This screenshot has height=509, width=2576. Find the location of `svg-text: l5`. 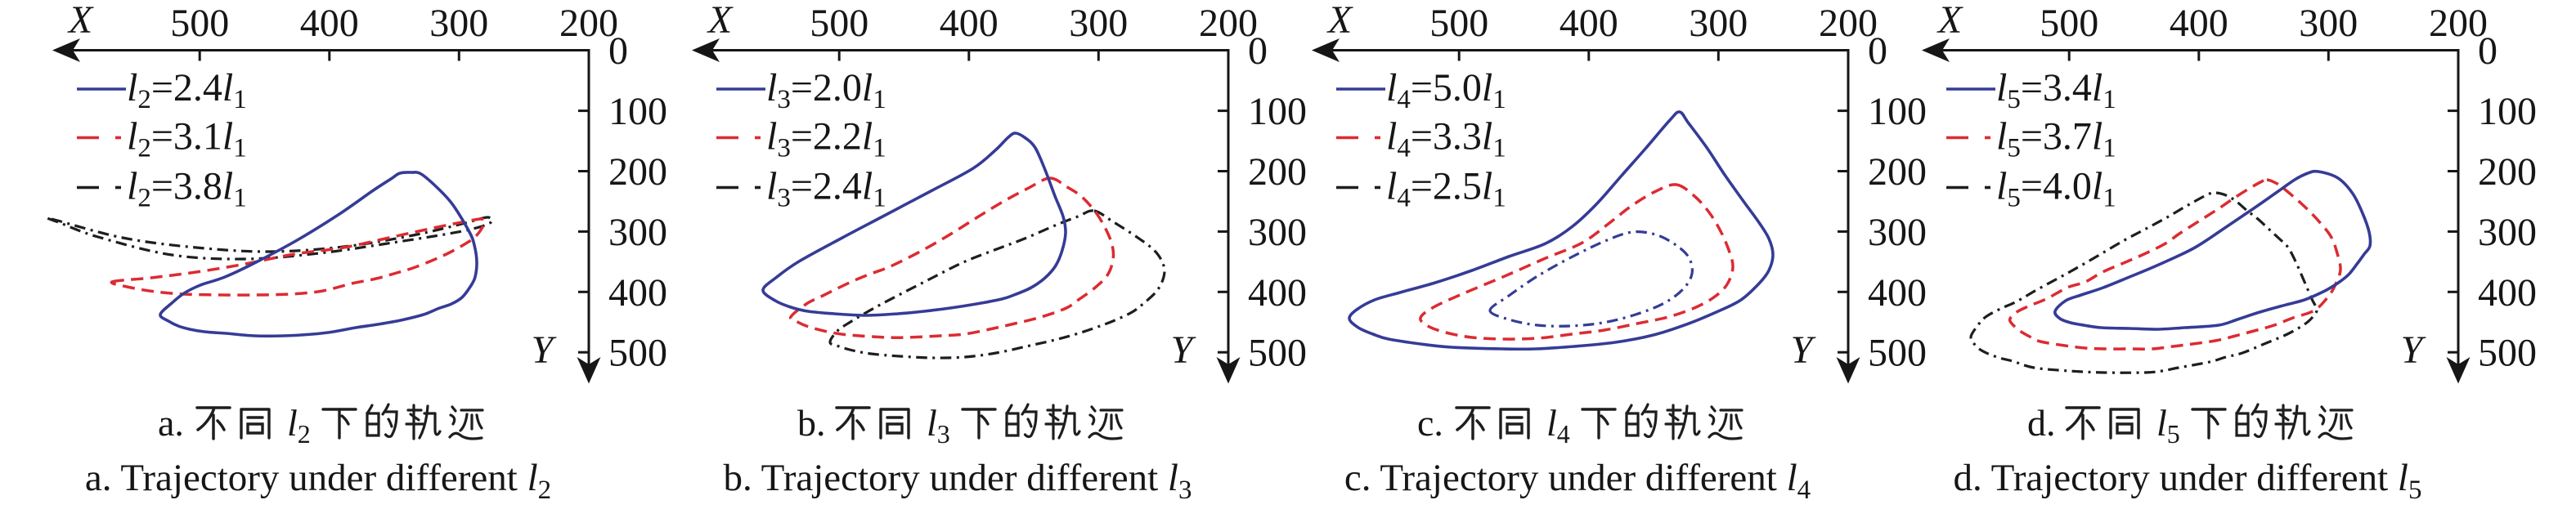

svg-text: l5 is located at coordinates (2168, 425).